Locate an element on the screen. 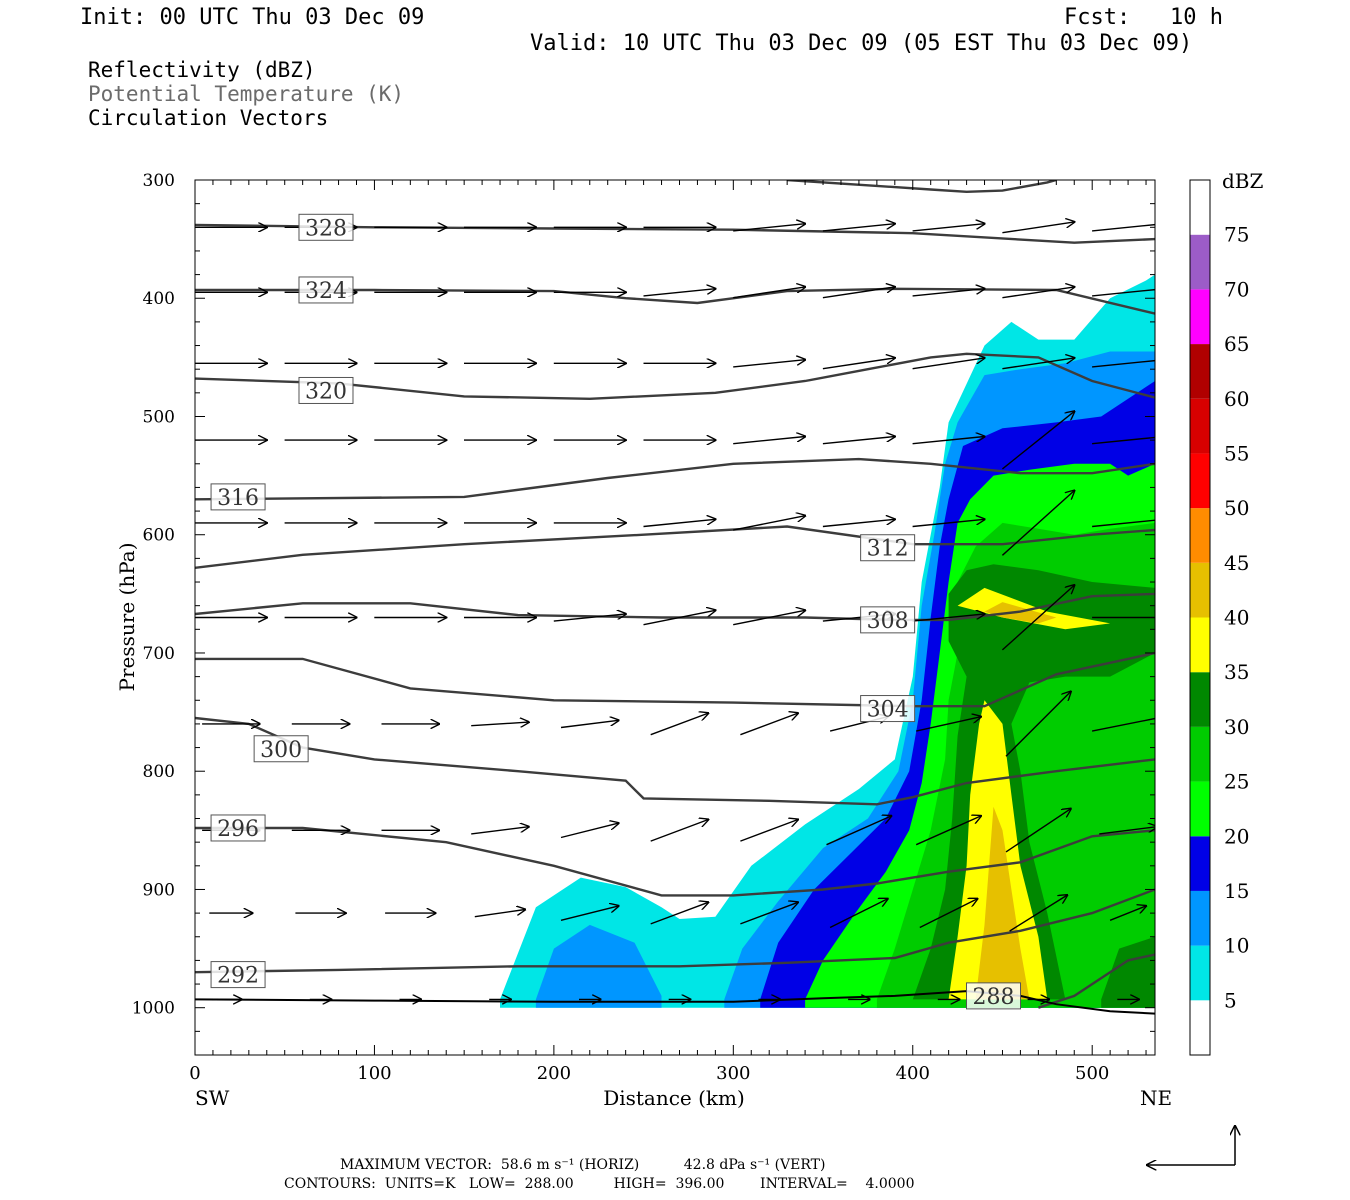 The height and width of the screenshot is (1200, 1350). colorbar-unit: dBZ is located at coordinates (1243, 181).